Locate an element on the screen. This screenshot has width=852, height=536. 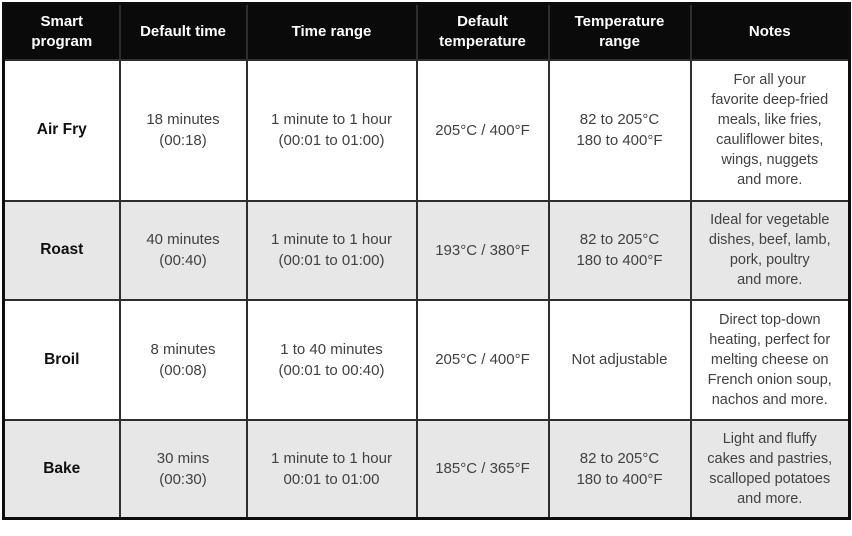
column-header-notes: Notes is located at coordinates (770, 31).